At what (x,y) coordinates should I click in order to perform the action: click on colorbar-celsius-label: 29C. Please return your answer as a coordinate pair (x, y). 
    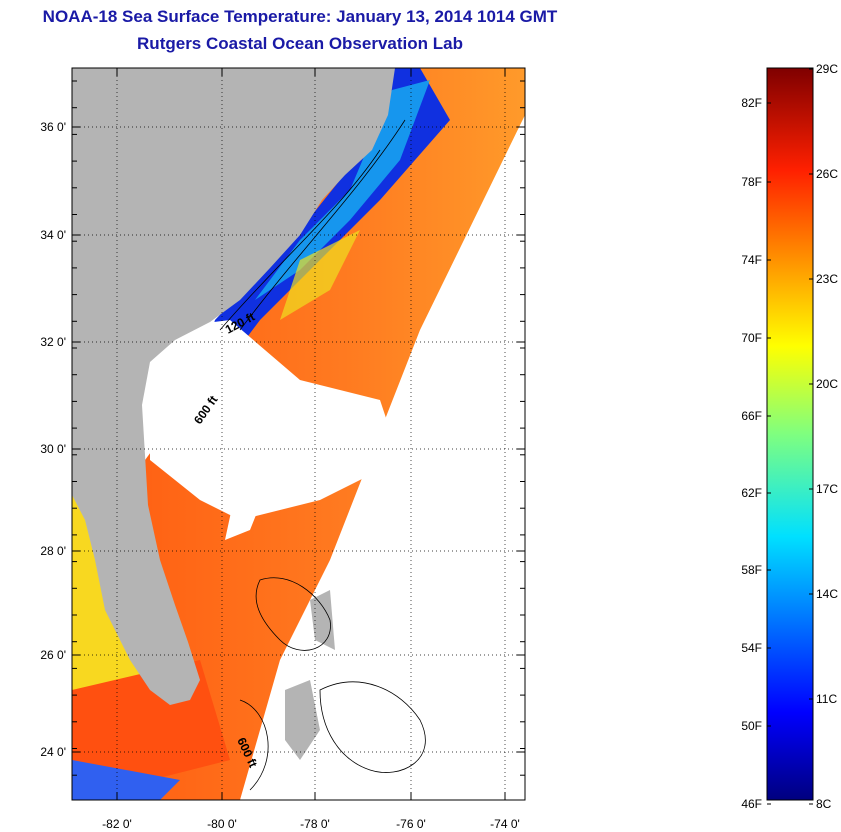
    Looking at the image, I should click on (827, 69).